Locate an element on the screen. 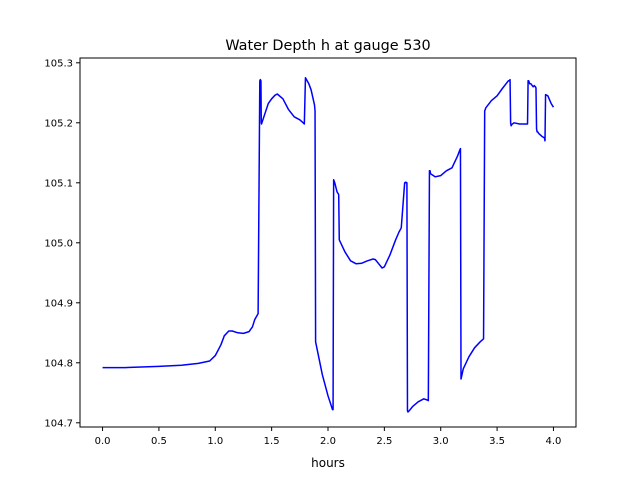 The height and width of the screenshot is (480, 640). y-tick-label: 105.1 is located at coordinates (58, 183).